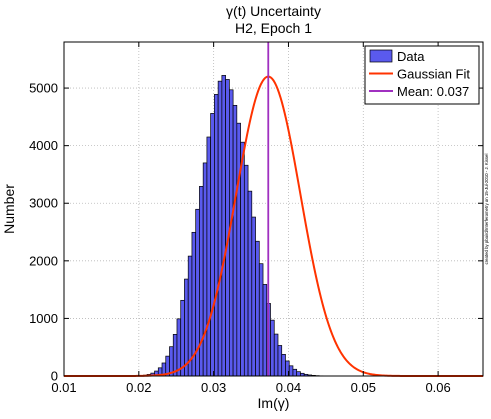  Describe the element at coordinates (274, 403) in the screenshot. I see `x-axis-label: Im(γ)` at that location.